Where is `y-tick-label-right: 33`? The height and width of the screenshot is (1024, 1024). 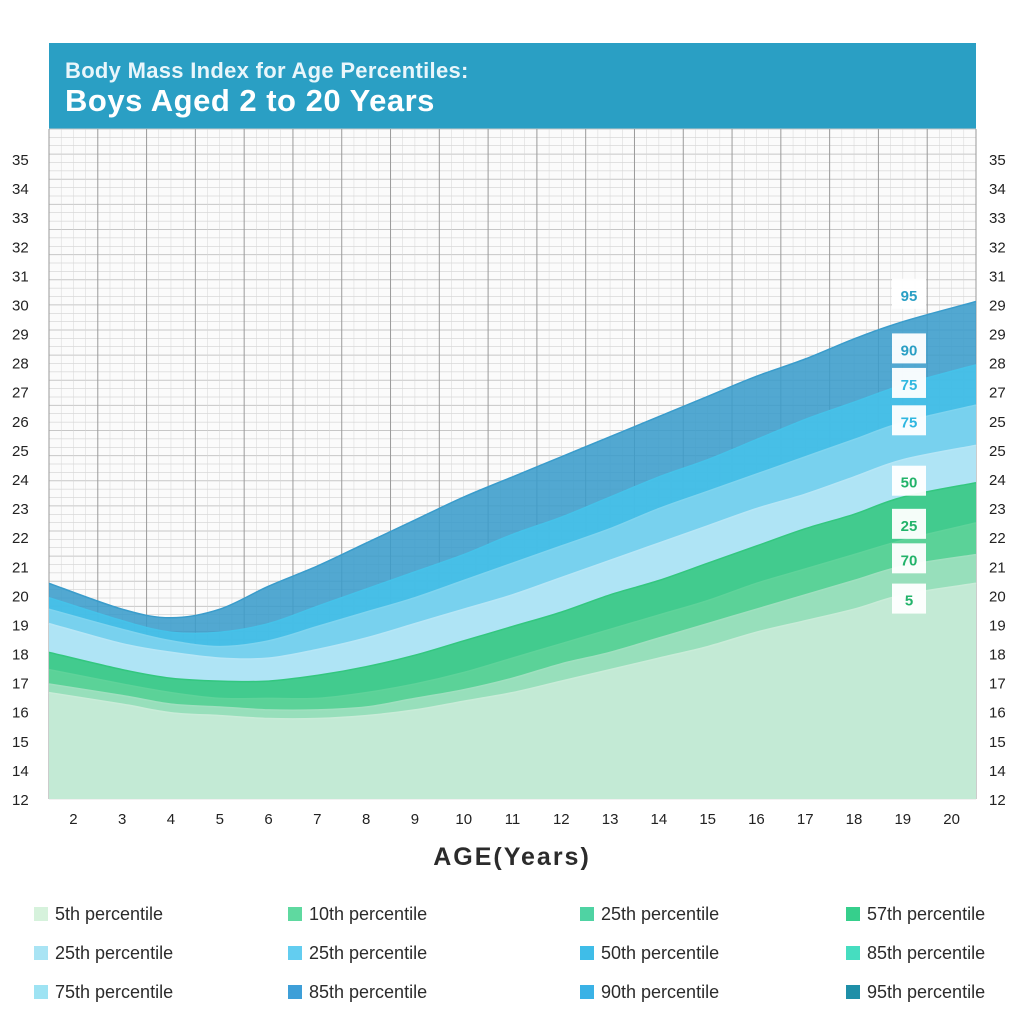 y-tick-label-right: 33 is located at coordinates (997, 218).